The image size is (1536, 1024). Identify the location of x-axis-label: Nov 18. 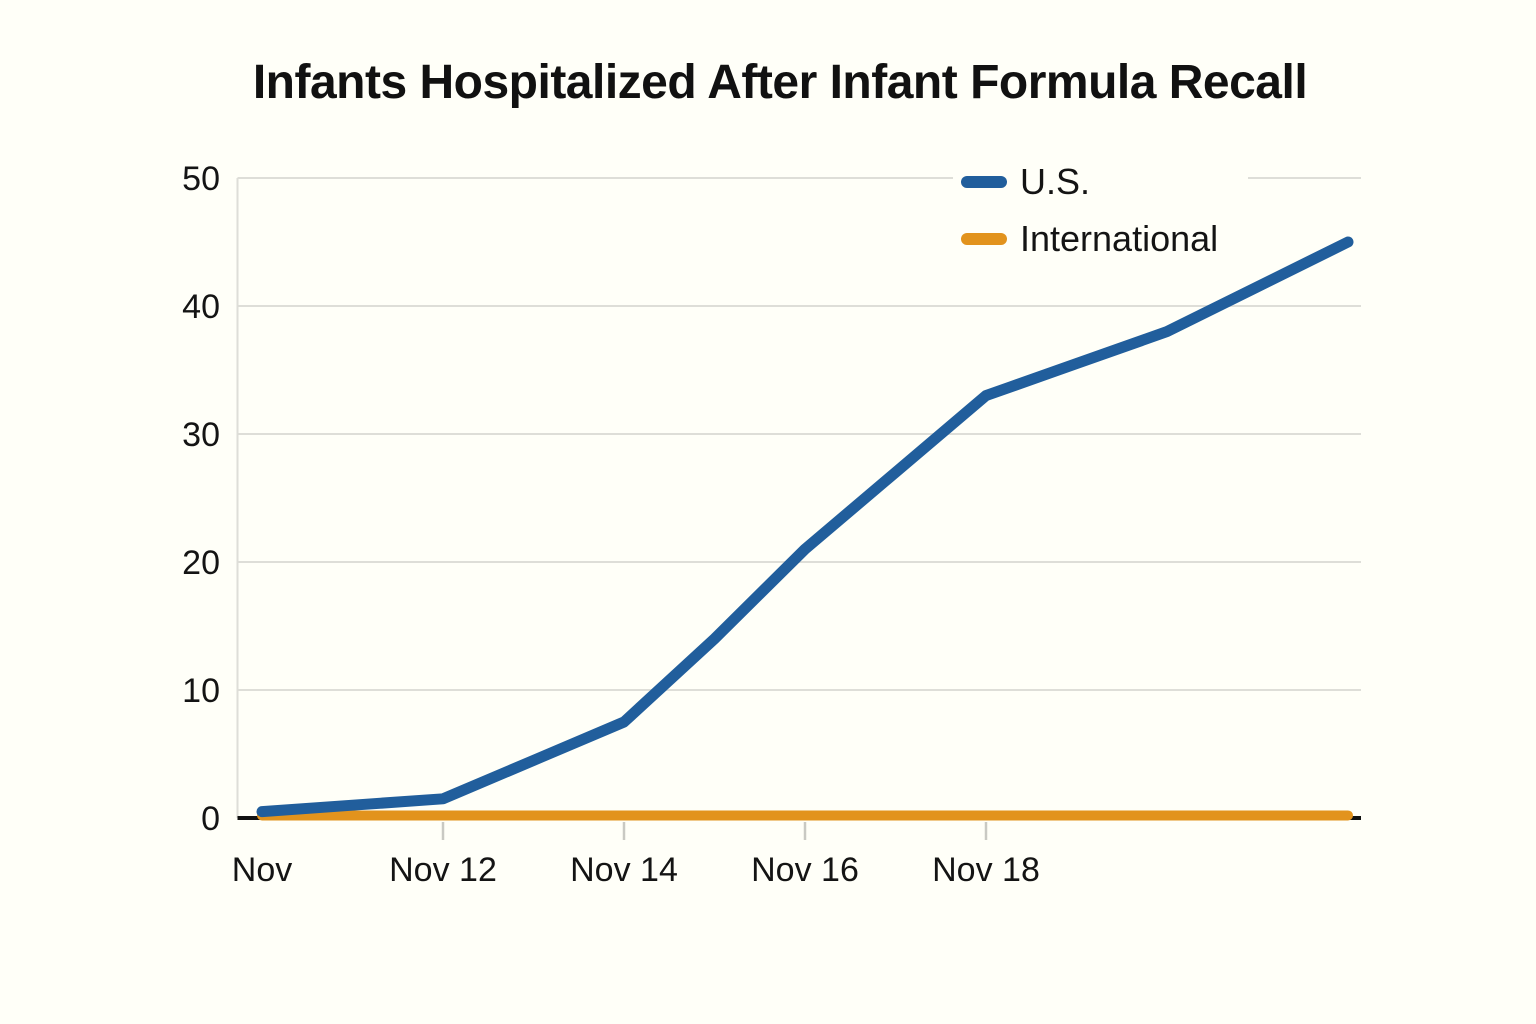
(986, 870).